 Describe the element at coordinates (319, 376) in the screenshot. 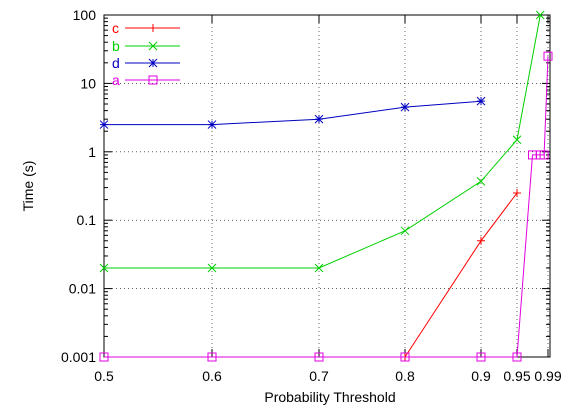

I see `x-tick-label: 0.7` at that location.